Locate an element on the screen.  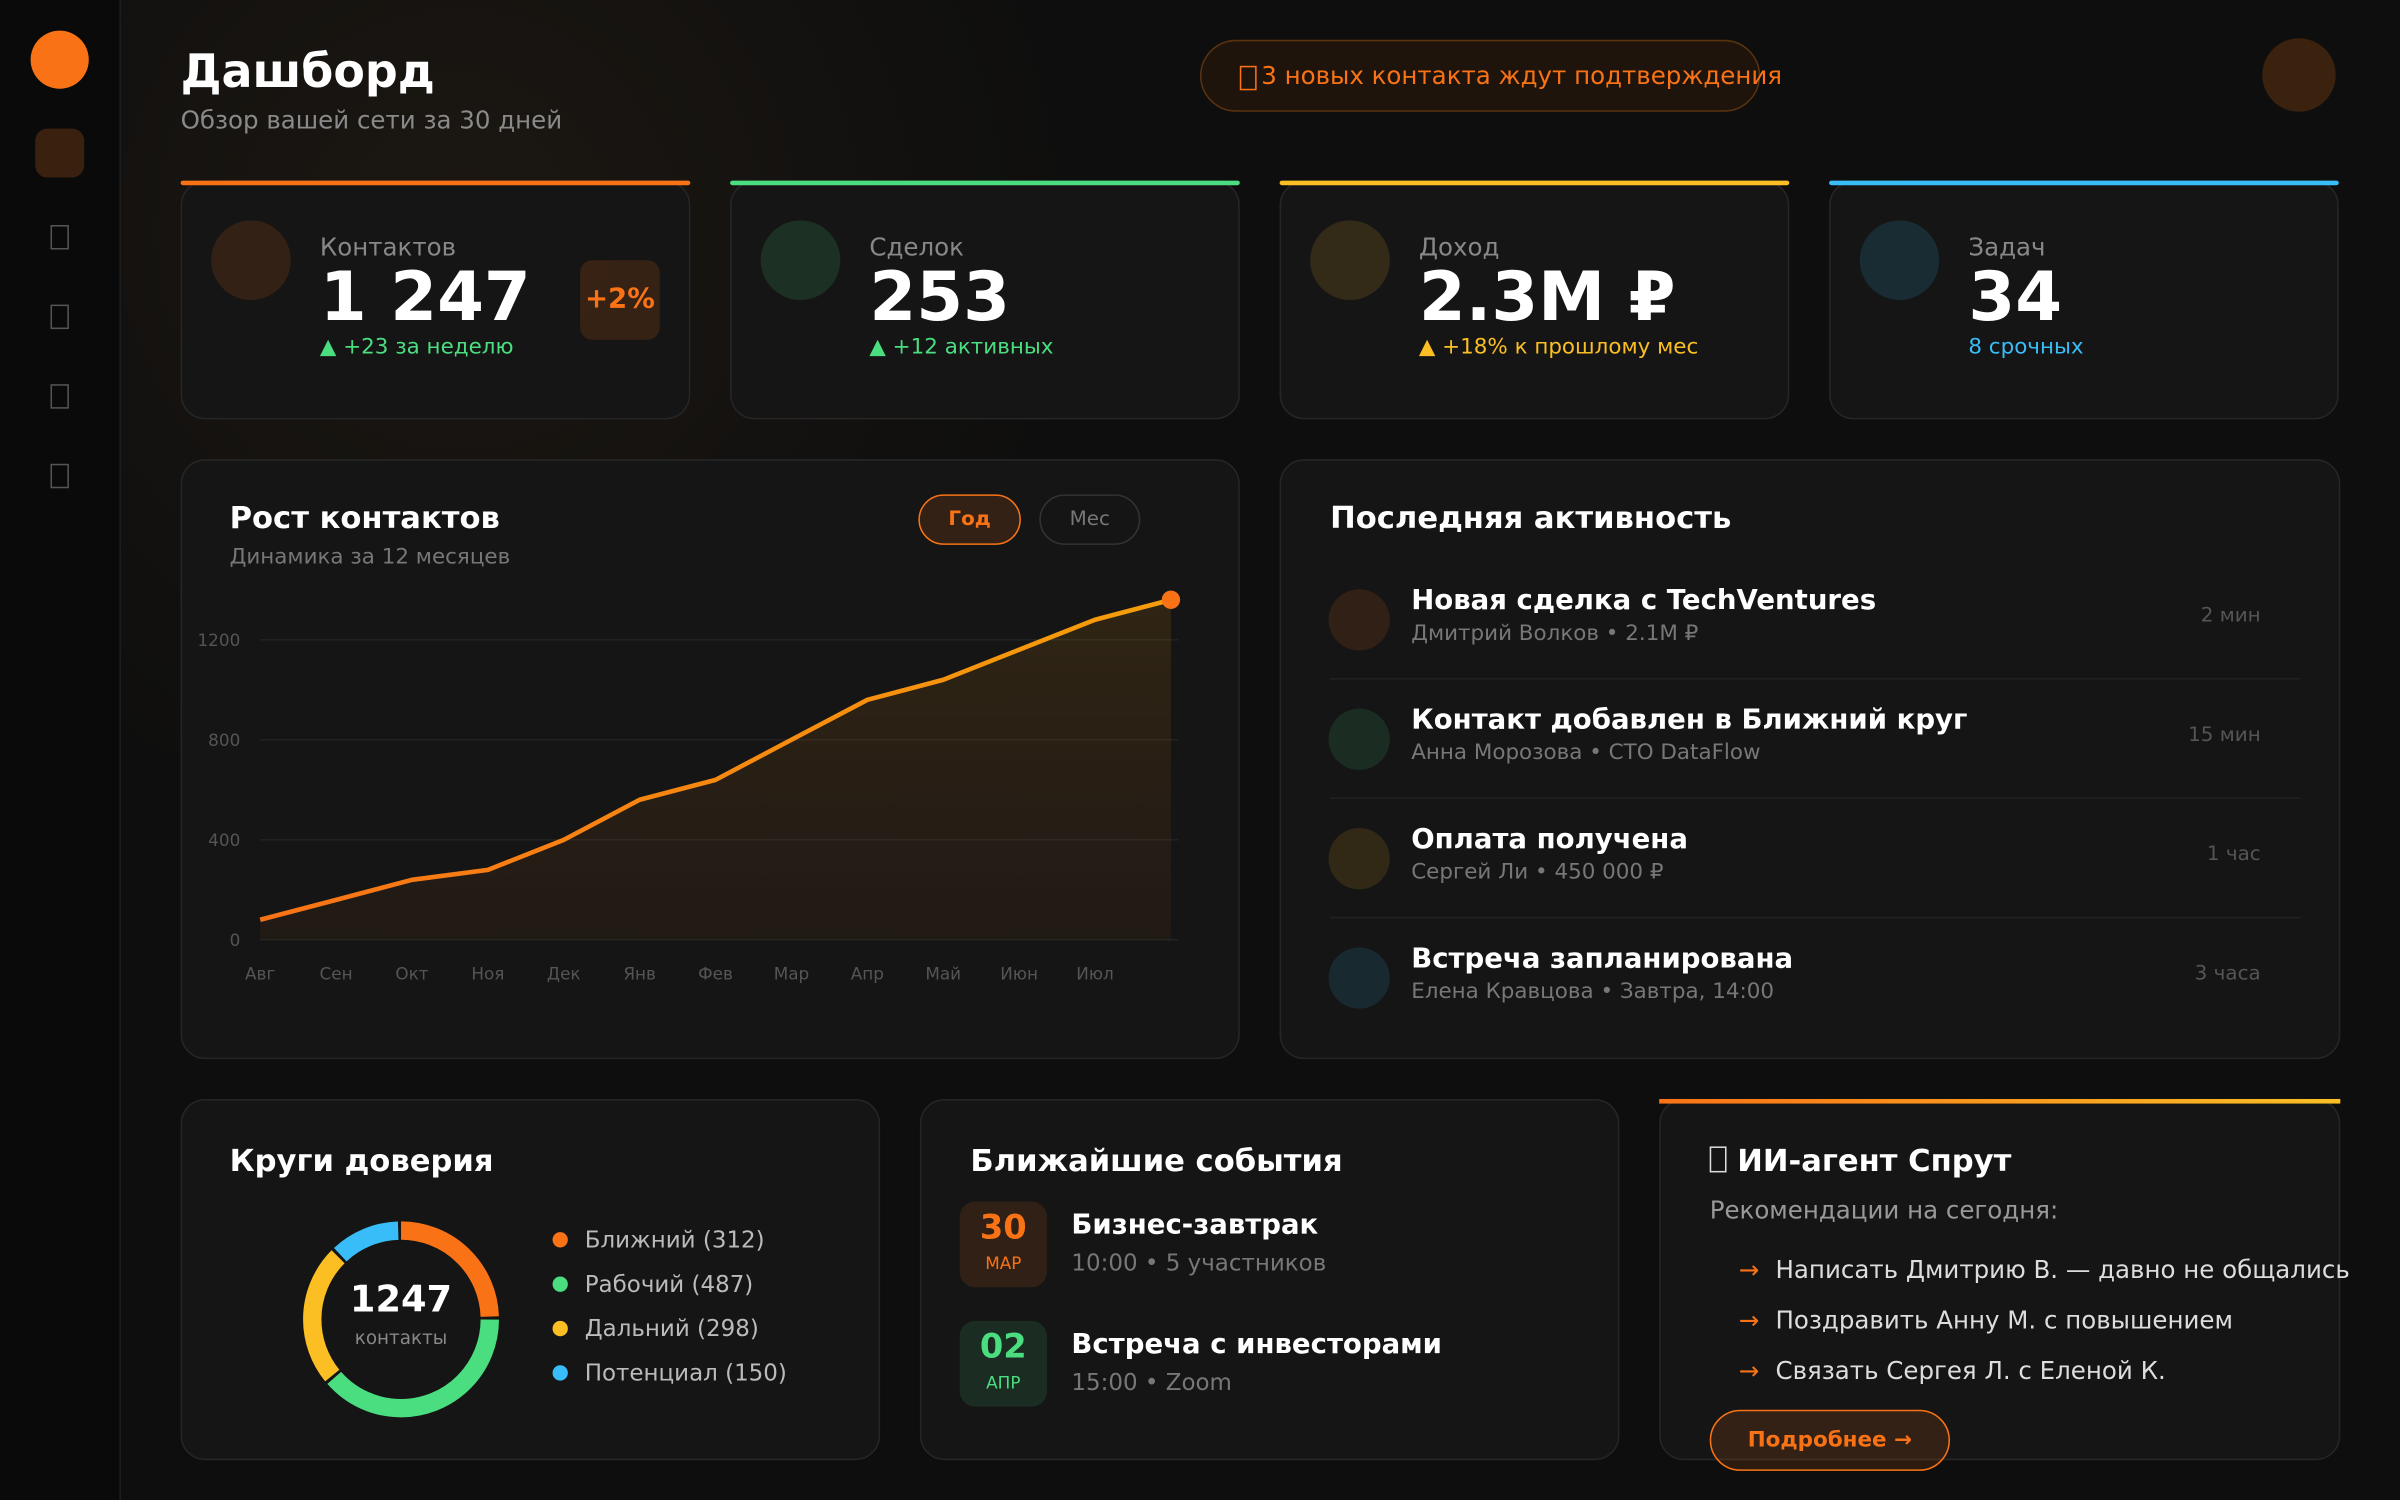
kpi-card: Доход 2.3M ₽ ▲ +18% к прошлому мес is located at coordinates (1534, 300).